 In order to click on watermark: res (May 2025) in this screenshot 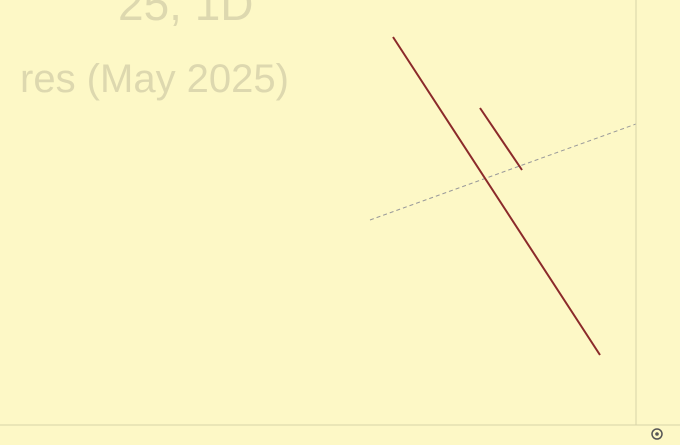, I will do `click(154, 79)`.